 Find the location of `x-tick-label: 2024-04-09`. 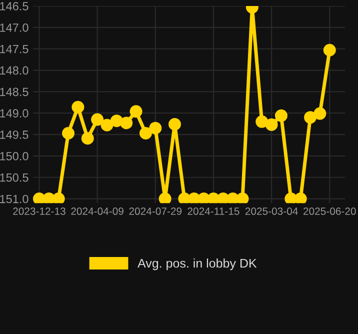

x-tick-label: 2024-04-09 is located at coordinates (97, 211).